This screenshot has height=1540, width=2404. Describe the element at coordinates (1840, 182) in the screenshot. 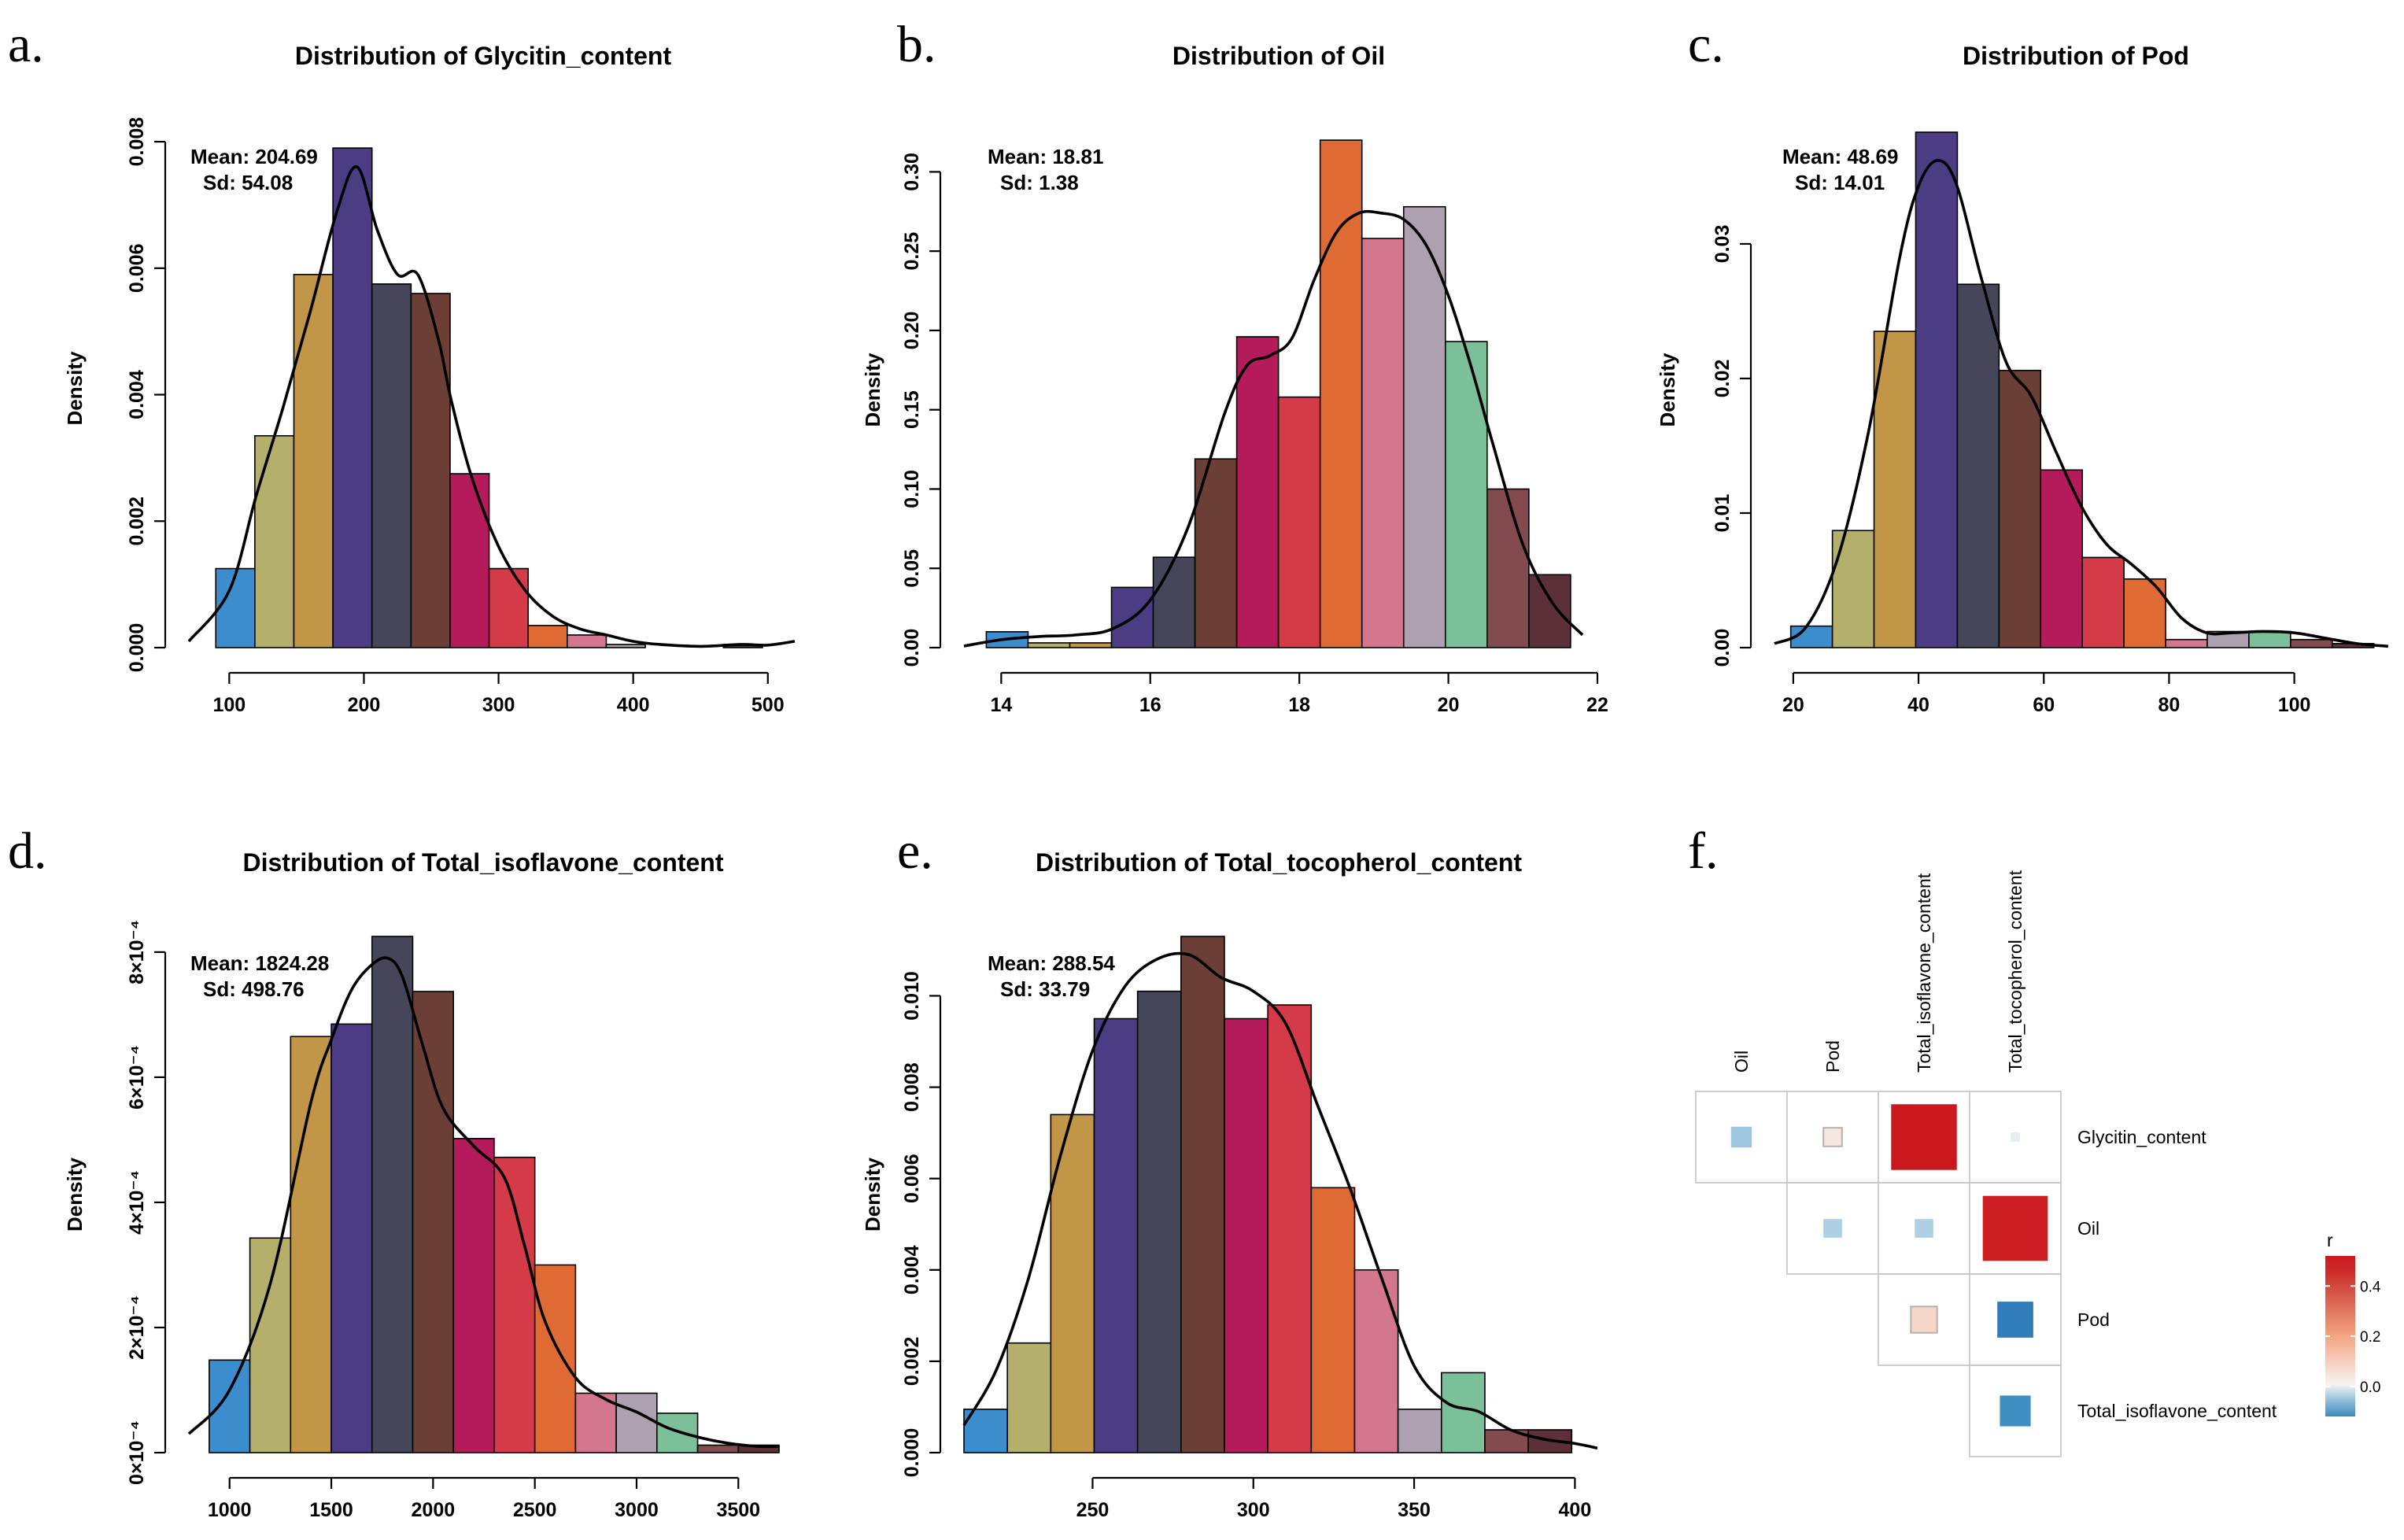

I see `sd-annotation: Sd: 14.01` at that location.